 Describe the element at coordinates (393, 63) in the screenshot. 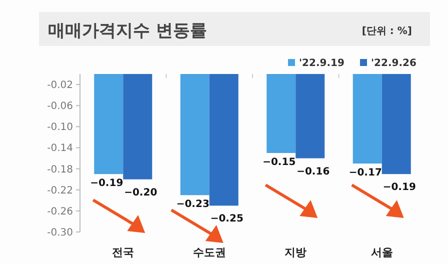

I see `legend-label: '22.9.26` at that location.